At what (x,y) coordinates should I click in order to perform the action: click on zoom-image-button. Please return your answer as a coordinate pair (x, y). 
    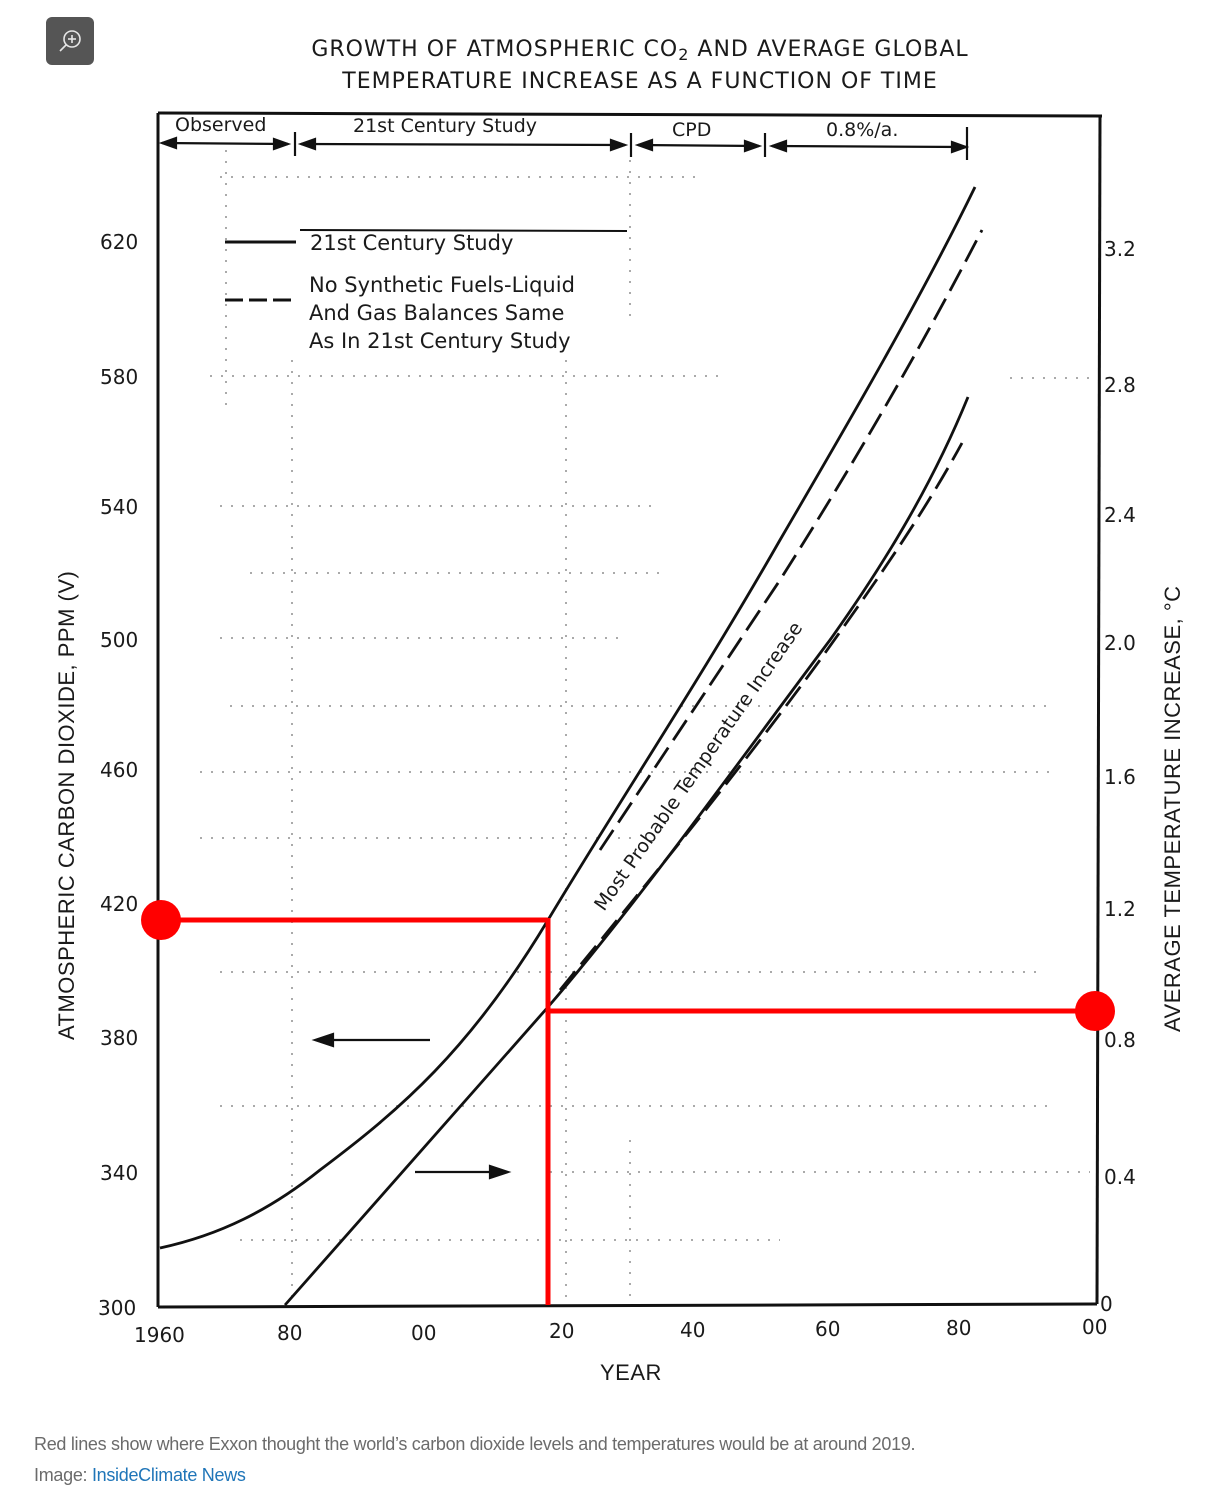
    Looking at the image, I should click on (70, 41).